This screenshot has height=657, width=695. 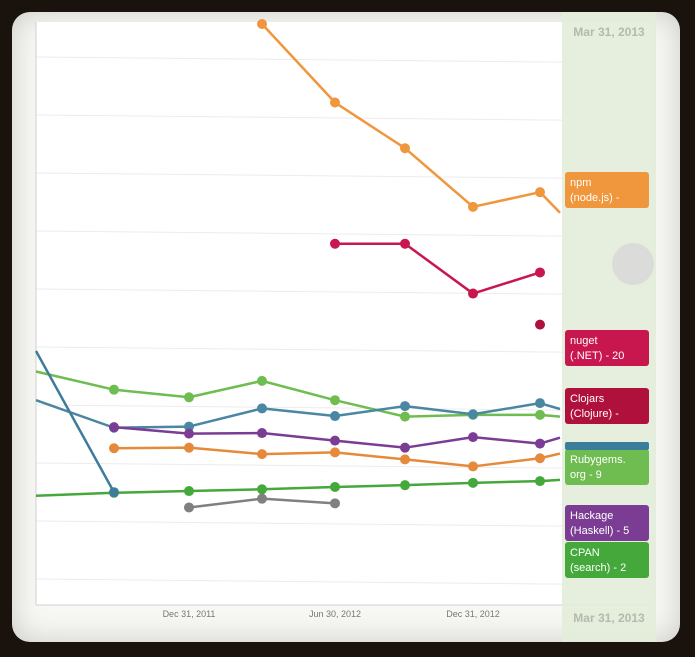 What do you see at coordinates (633, 264) in the screenshot?
I see `hover-cursor-marker` at bounding box center [633, 264].